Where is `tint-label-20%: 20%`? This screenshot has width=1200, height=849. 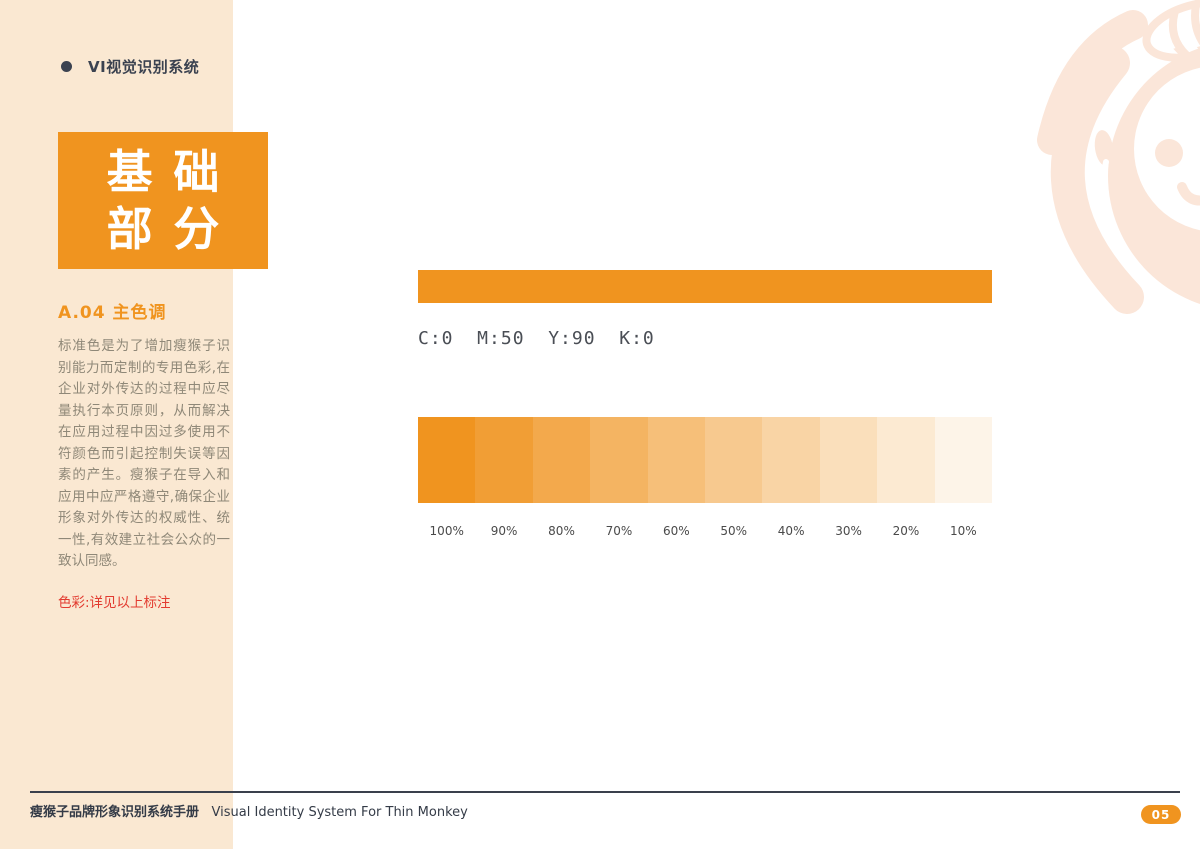
tint-label-20%: 20% is located at coordinates (906, 531).